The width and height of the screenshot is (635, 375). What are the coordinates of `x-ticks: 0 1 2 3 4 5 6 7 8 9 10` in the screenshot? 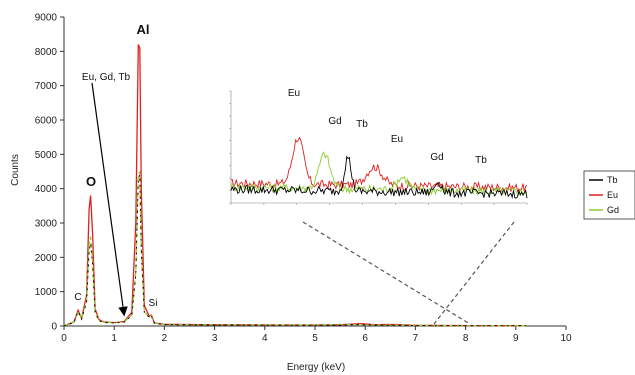 It's located at (316, 335).